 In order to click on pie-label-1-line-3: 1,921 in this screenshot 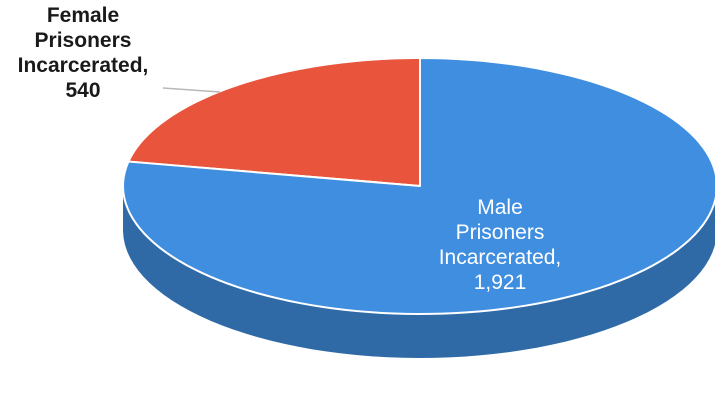, I will do `click(500, 282)`.